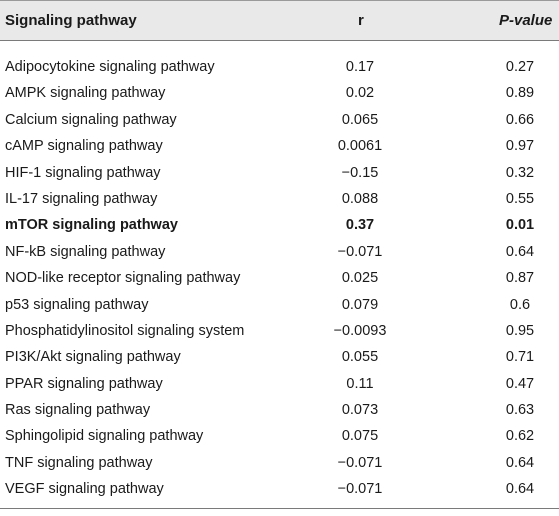 Image resolution: width=559 pixels, height=516 pixels. Describe the element at coordinates (279, 94) in the screenshot. I see `table-row: AMPK signaling pathway 0.02 0.89` at that location.